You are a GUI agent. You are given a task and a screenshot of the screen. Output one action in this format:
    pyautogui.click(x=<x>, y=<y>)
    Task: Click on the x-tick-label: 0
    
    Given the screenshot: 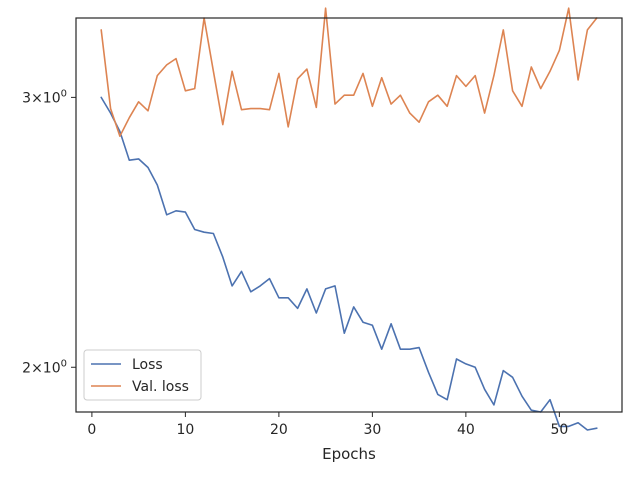 What is the action you would take?
    pyautogui.click(x=91, y=430)
    